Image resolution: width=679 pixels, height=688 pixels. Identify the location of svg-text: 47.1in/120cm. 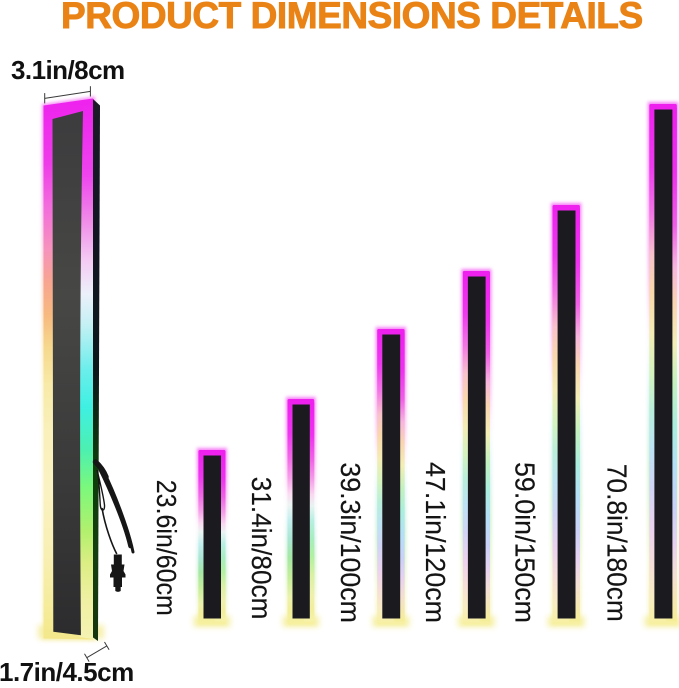
(435, 542).